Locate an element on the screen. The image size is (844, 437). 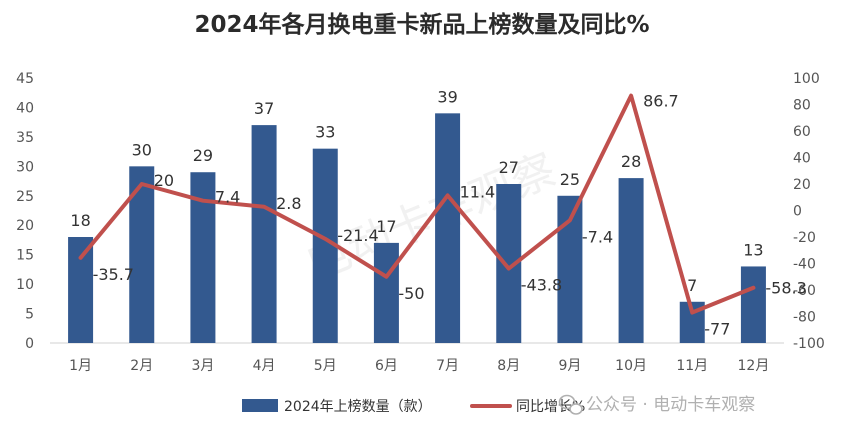
wechat-icon is located at coordinates (570, 404).